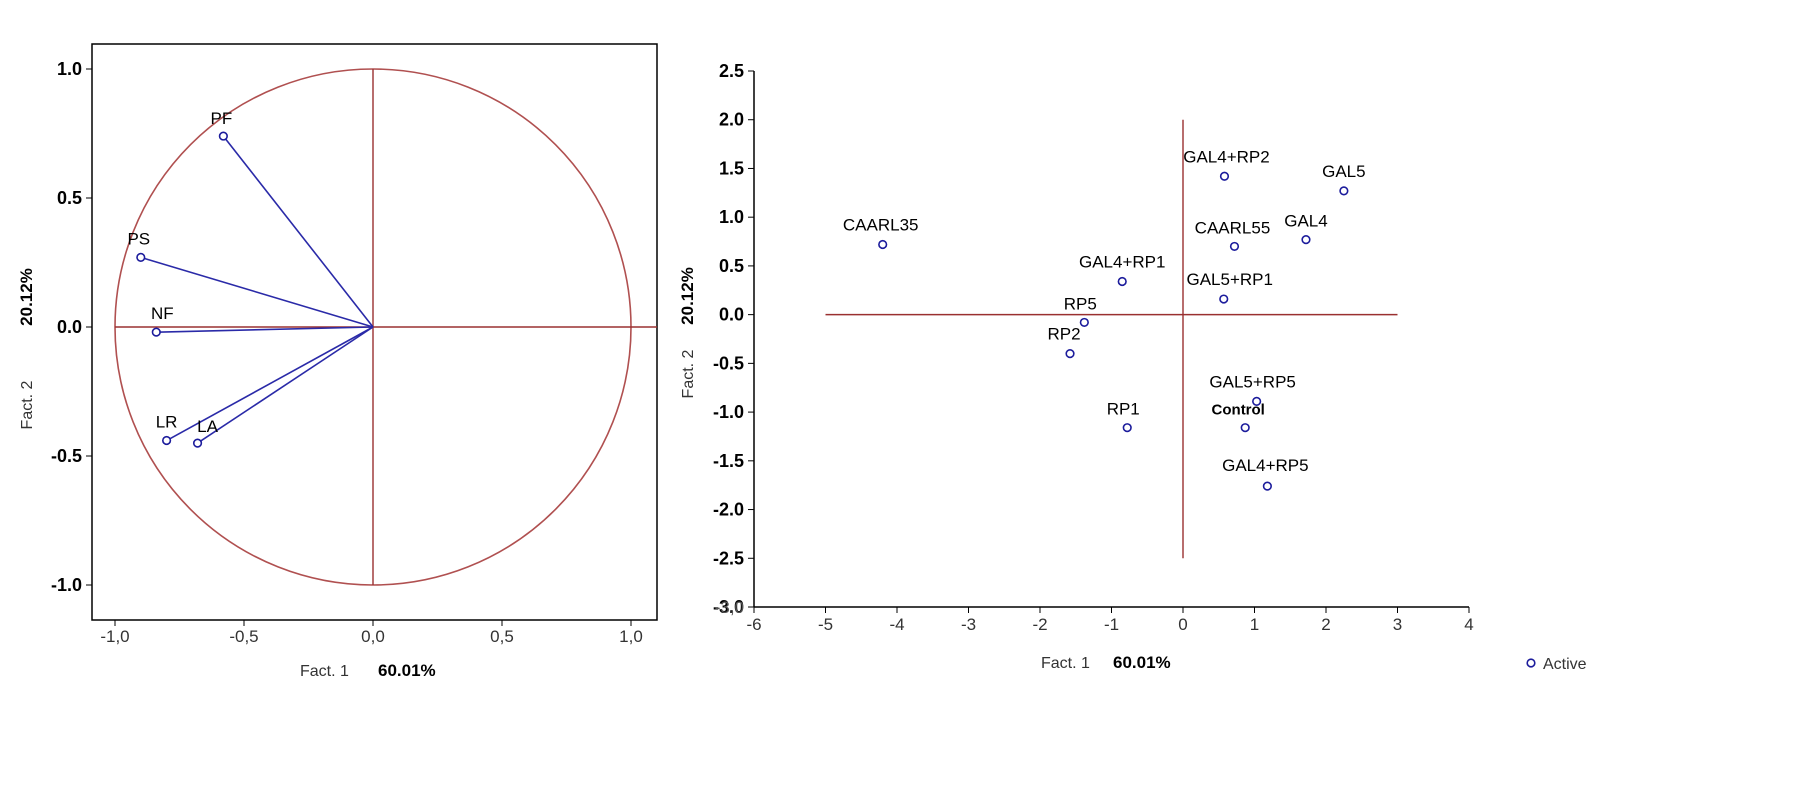 The image size is (1818, 788). Describe the element at coordinates (1531, 663) in the screenshot. I see `legend-marker` at that location.